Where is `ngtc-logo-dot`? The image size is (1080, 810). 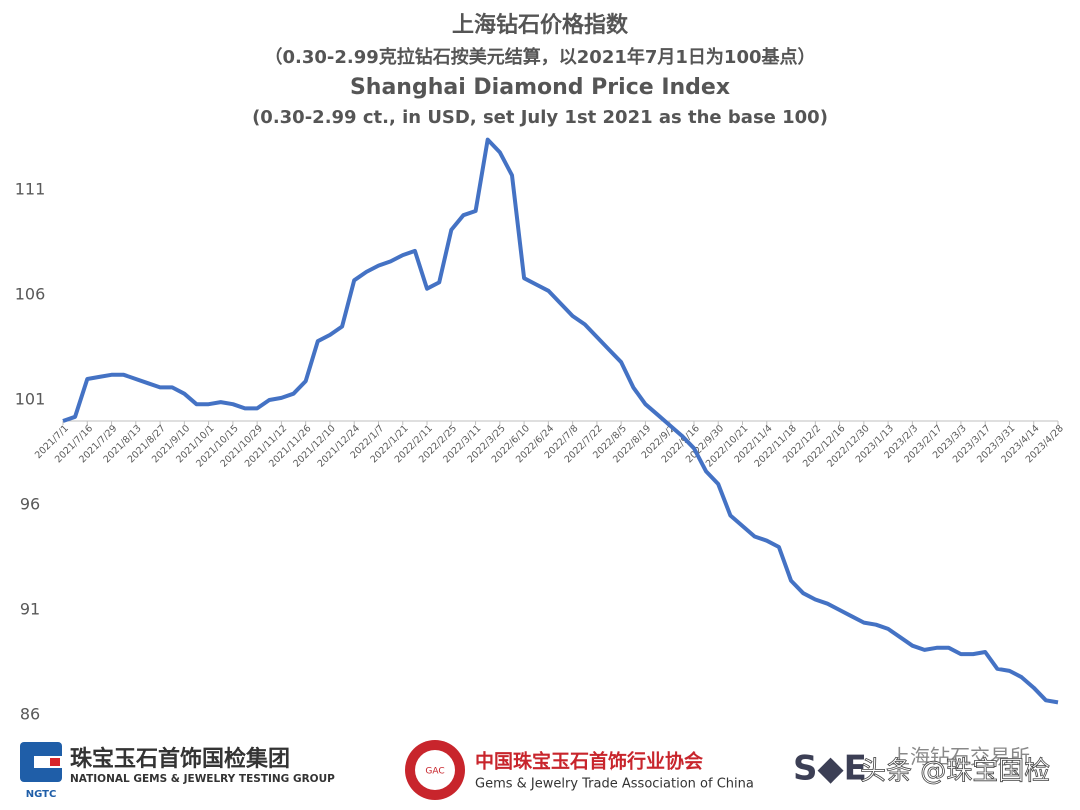 ngtc-logo-dot is located at coordinates (55, 762).